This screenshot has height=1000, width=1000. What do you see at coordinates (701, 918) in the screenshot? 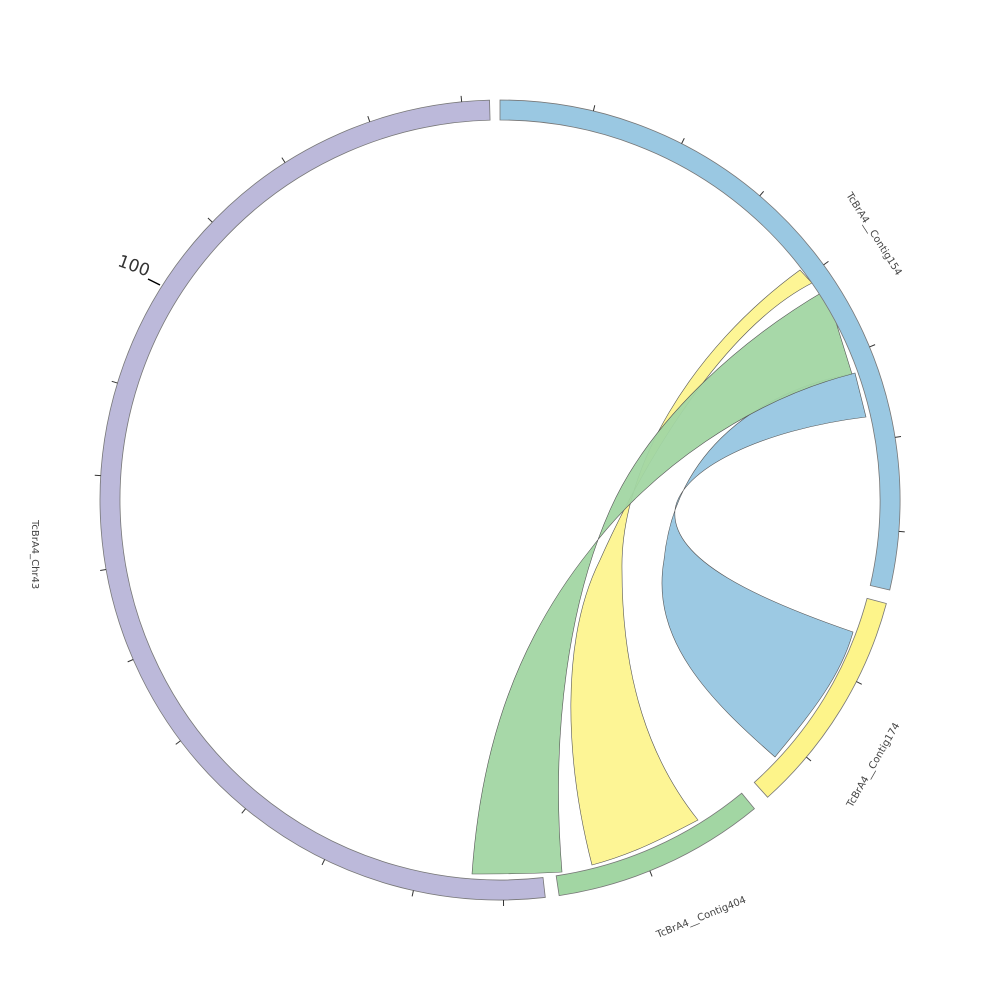
I see `label-contig404: TcBrA4__Contig404` at bounding box center [701, 918].